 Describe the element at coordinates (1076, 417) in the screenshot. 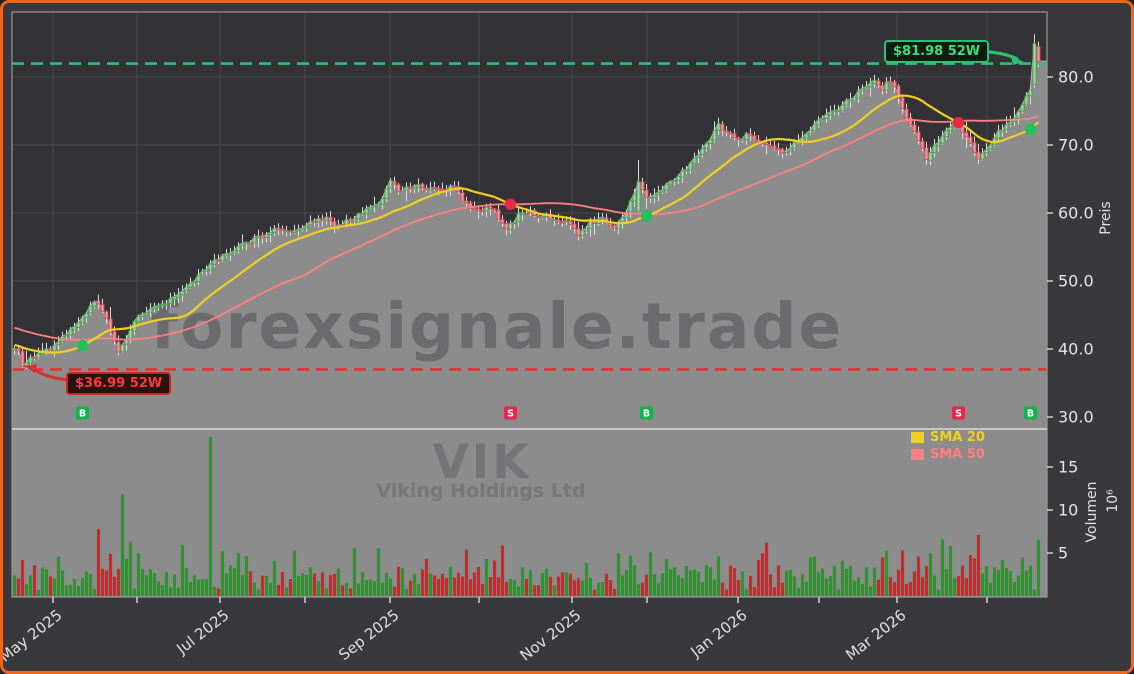

I see `price-tick-label: 30.0` at that location.